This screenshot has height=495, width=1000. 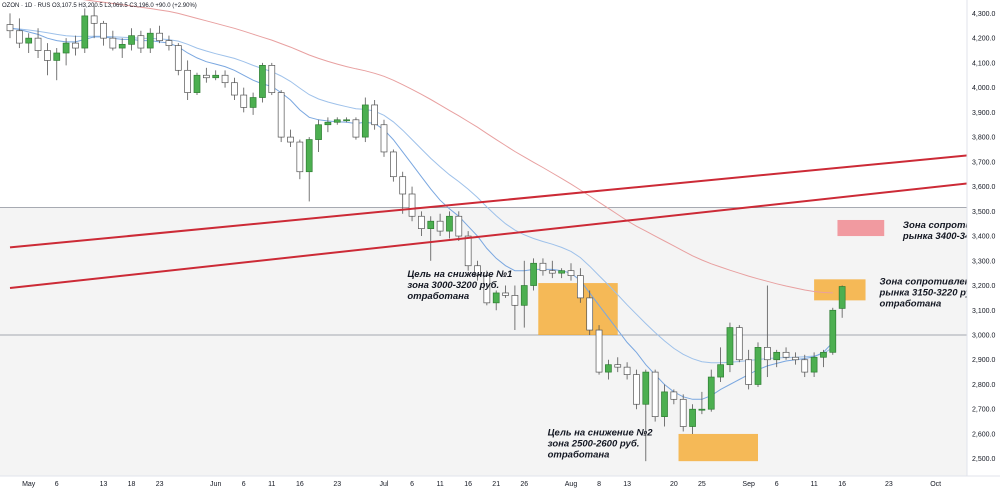 What do you see at coordinates (983, 238) in the screenshot?
I see `price-axis` at bounding box center [983, 238].